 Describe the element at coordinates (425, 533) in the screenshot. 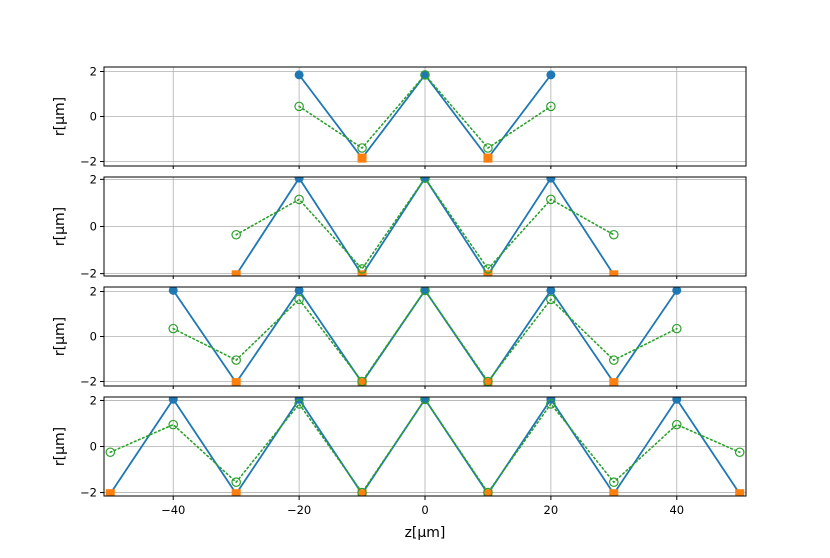

I see `x-axis-label: z[μm]` at that location.